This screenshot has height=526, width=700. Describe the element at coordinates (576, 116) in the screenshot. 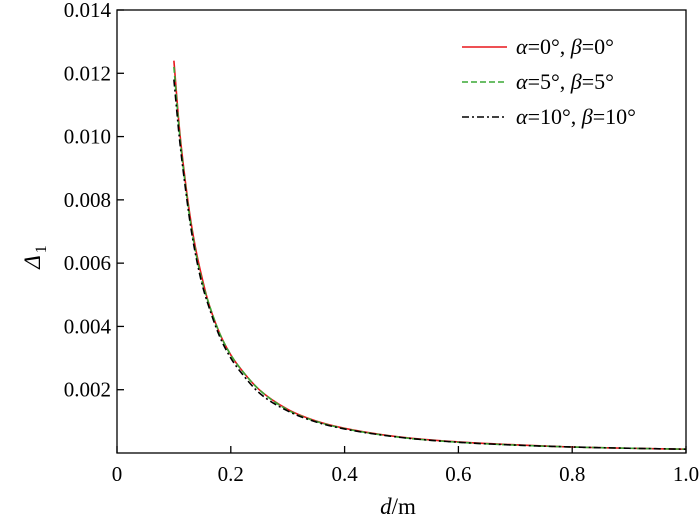

I see `legend-label-3: α=10°, β=10°` at that location.